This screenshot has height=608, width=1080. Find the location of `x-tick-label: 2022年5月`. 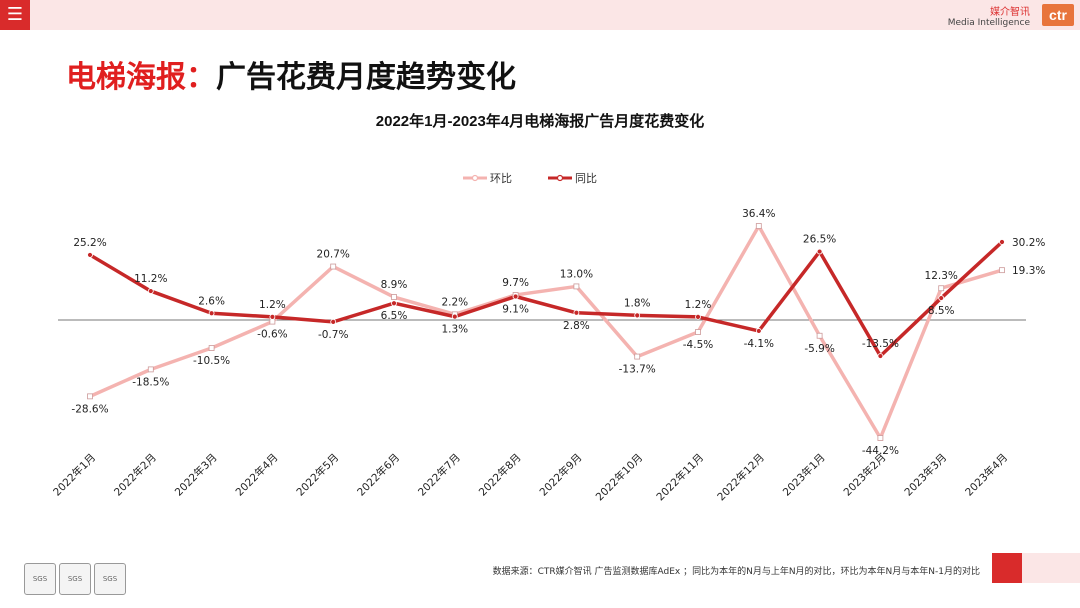

x-tick-label: 2022年5月 is located at coordinates (318, 475).